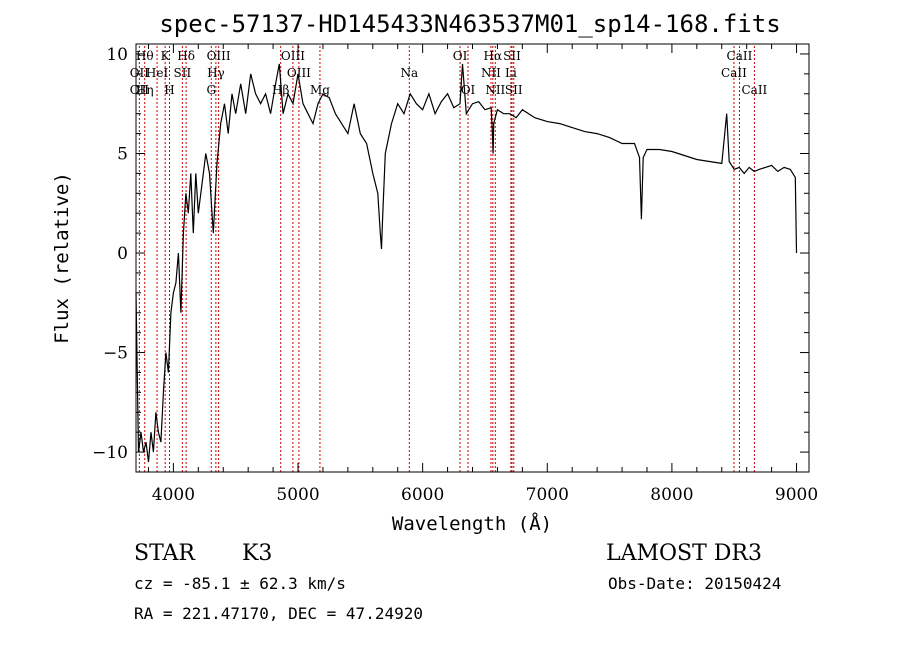 The image size is (900, 649). I want to click on obs-date-text: Obs-Date: 20150424, so click(694, 583).